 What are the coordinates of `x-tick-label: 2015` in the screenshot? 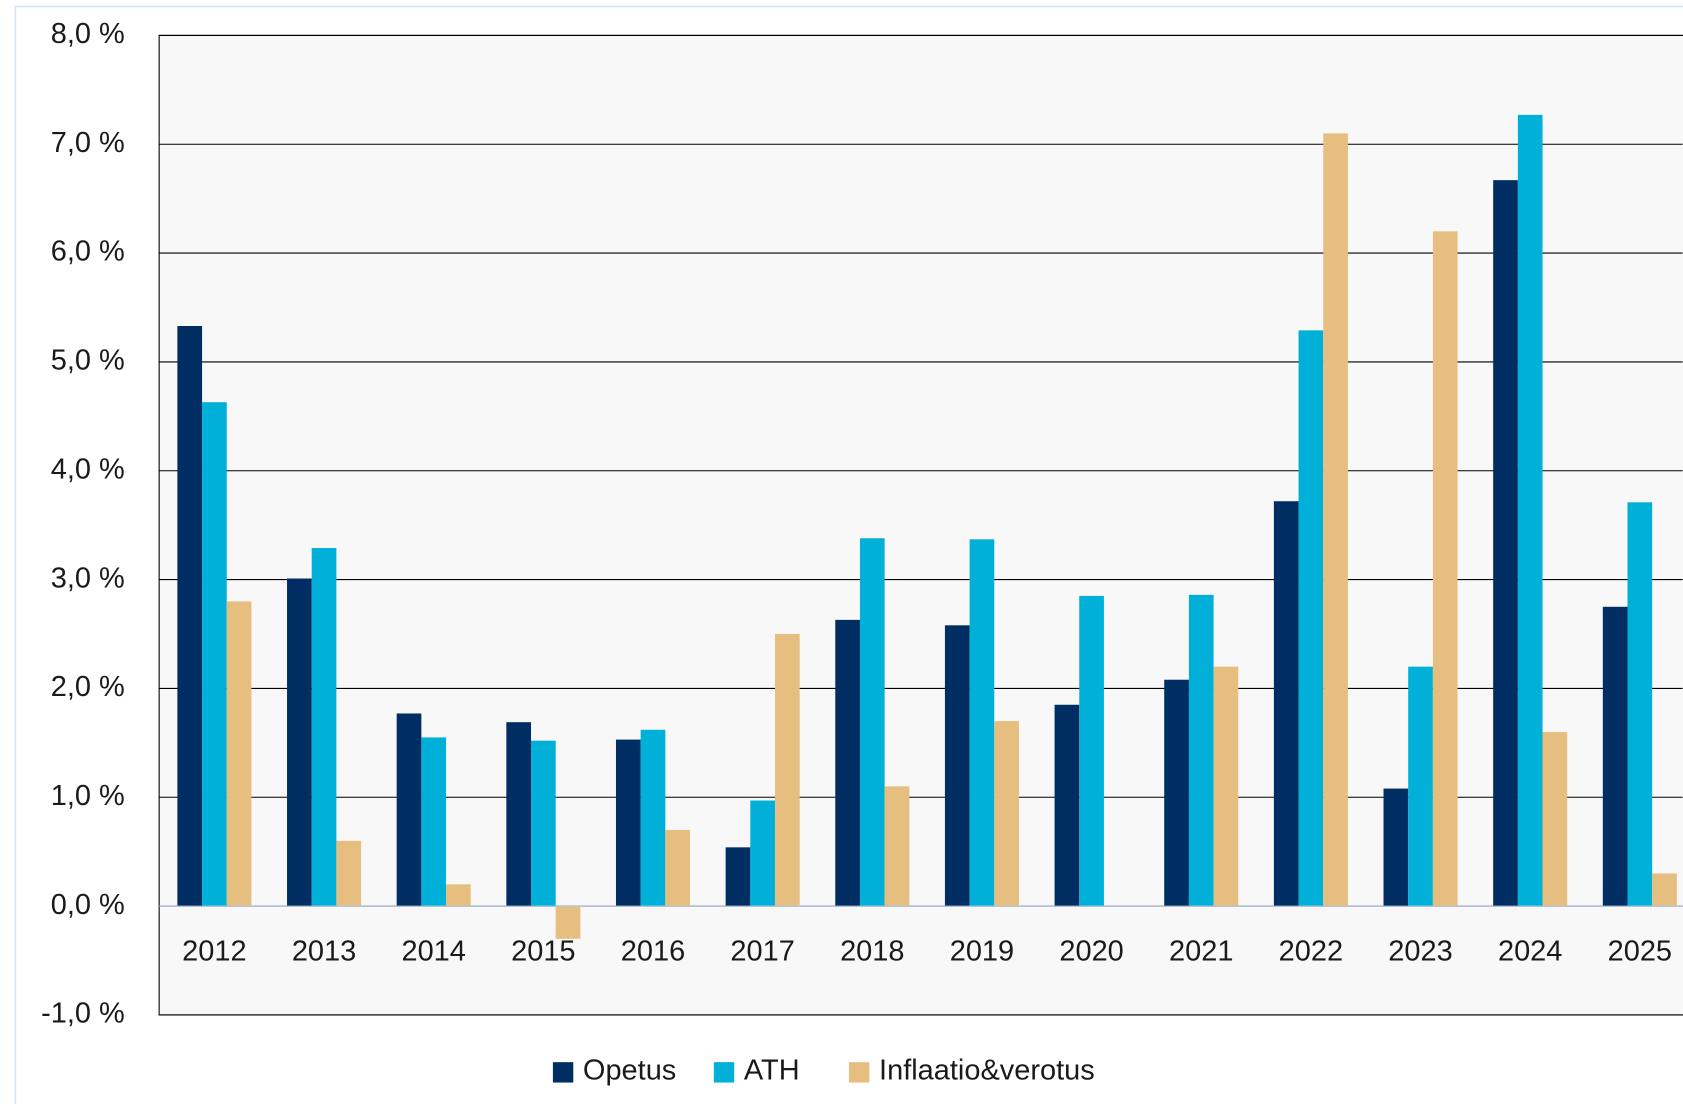 It's located at (543, 951).